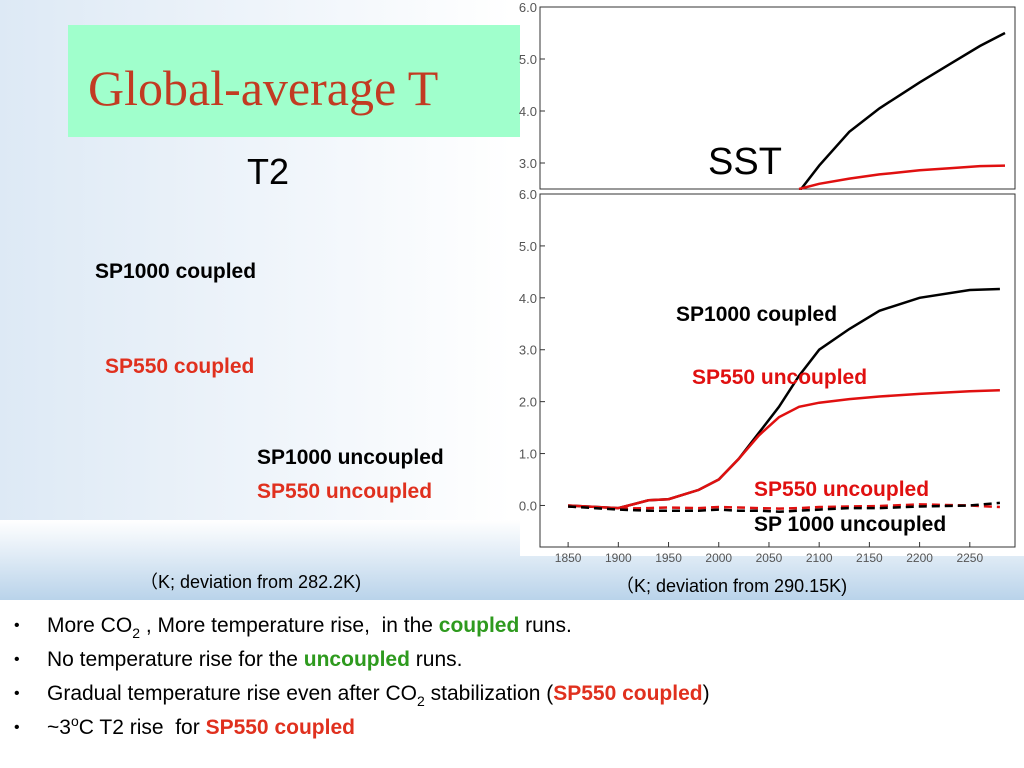 This screenshot has height=768, width=1024. I want to click on text-run: Gradual temperature rise even after CO, so click(232, 693).